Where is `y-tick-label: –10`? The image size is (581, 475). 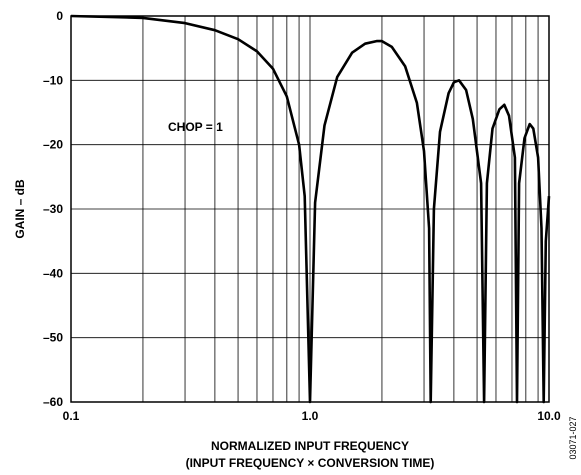 y-tick-label: –10 is located at coordinates (53, 80).